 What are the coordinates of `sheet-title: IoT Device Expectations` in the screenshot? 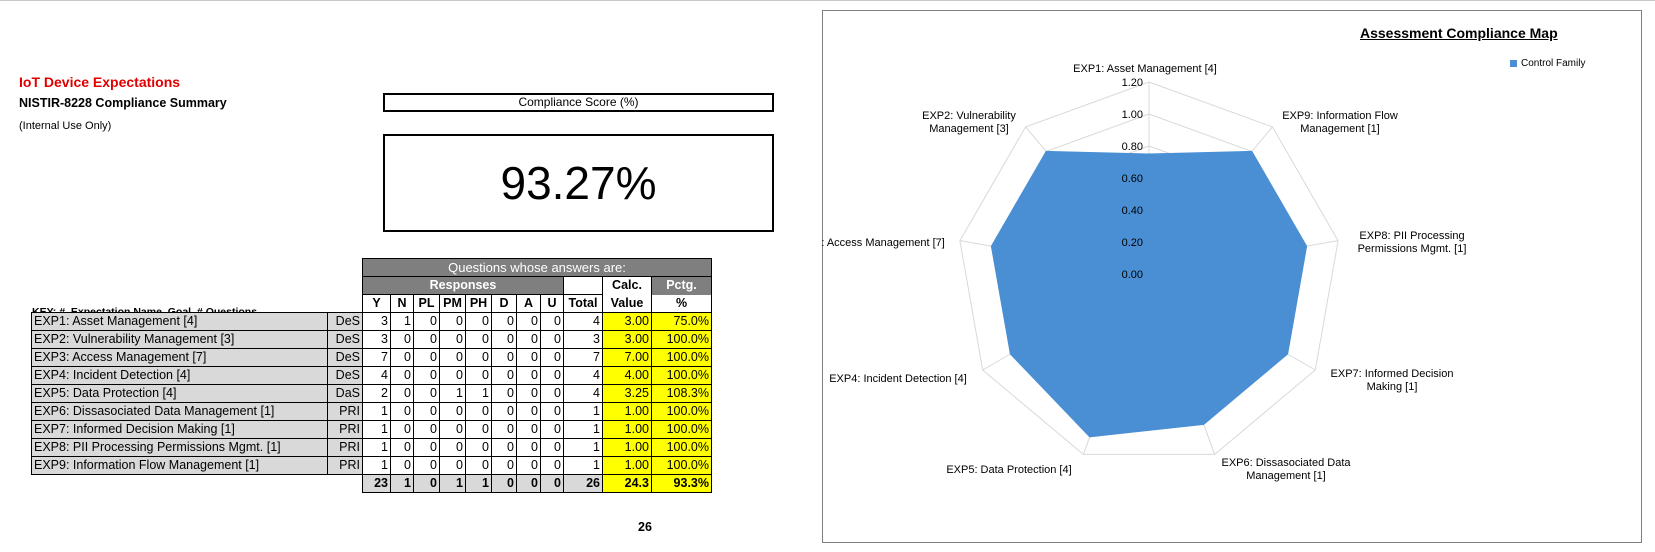 It's located at (100, 82).